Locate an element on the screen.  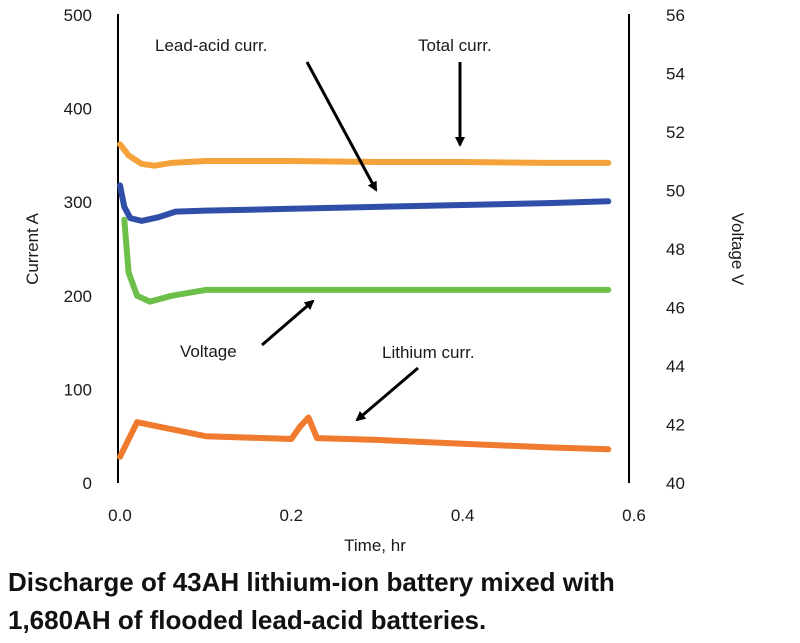
x-tick-label: 0.0 is located at coordinates (120, 515).